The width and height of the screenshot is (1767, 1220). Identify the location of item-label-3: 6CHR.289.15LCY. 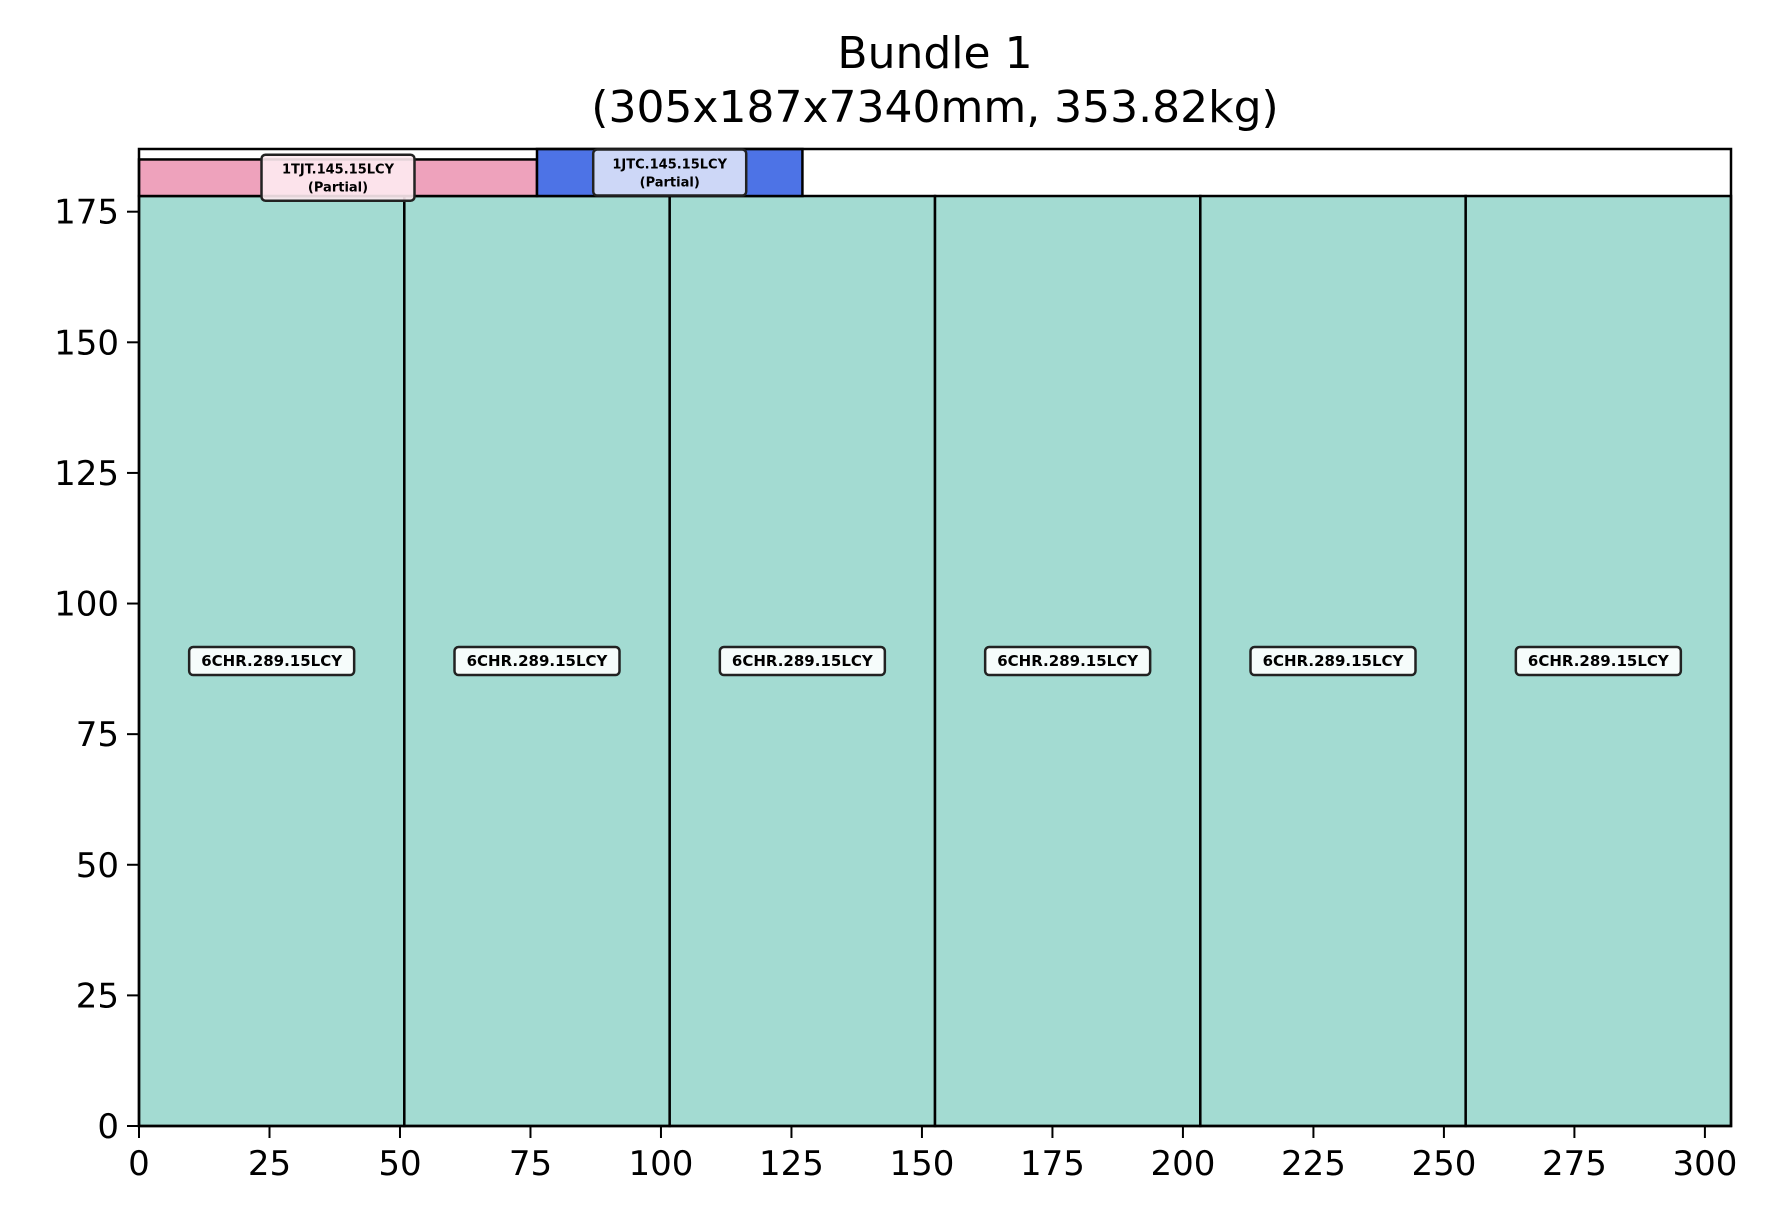
(803, 661).